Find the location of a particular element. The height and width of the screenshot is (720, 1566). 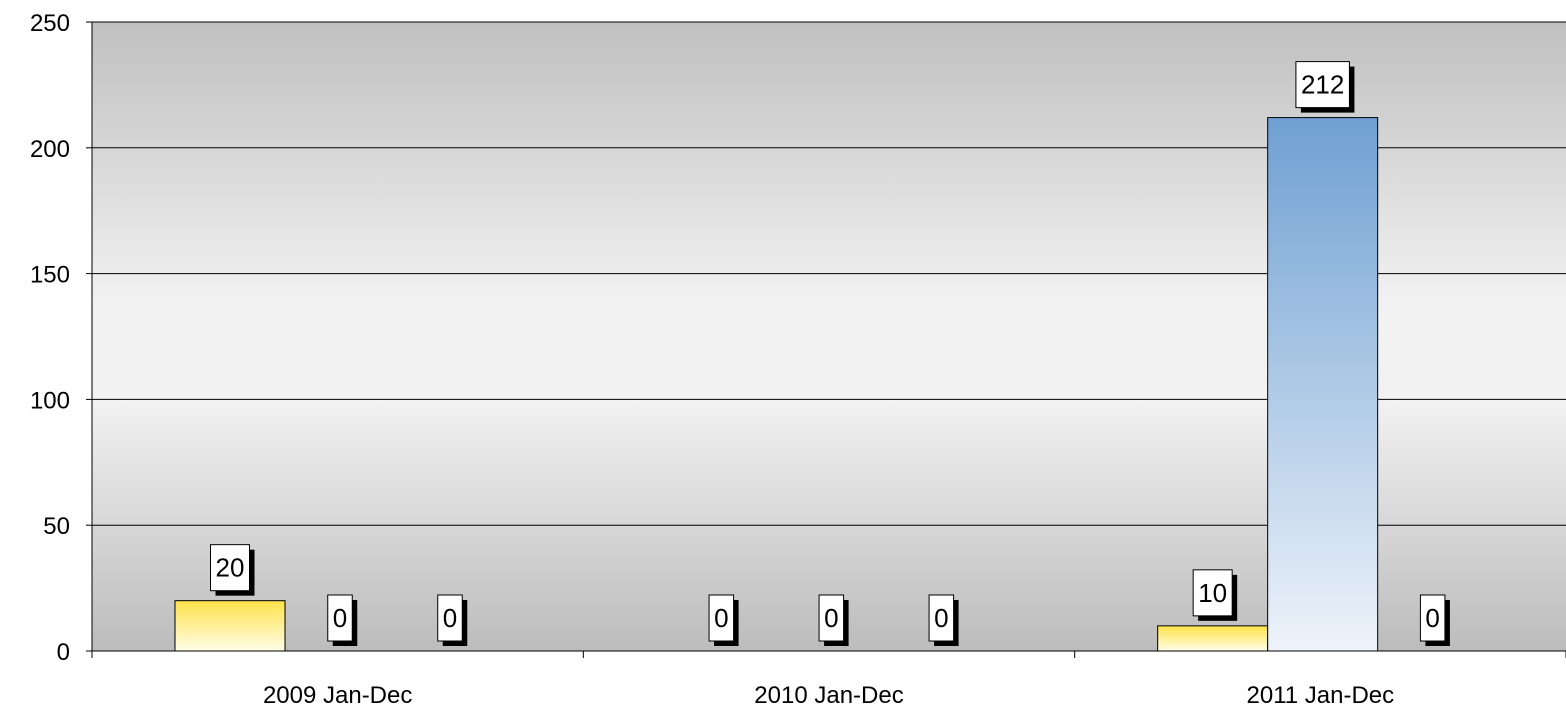

x-tick-label: 2009 Jan-Dec is located at coordinates (337, 695).